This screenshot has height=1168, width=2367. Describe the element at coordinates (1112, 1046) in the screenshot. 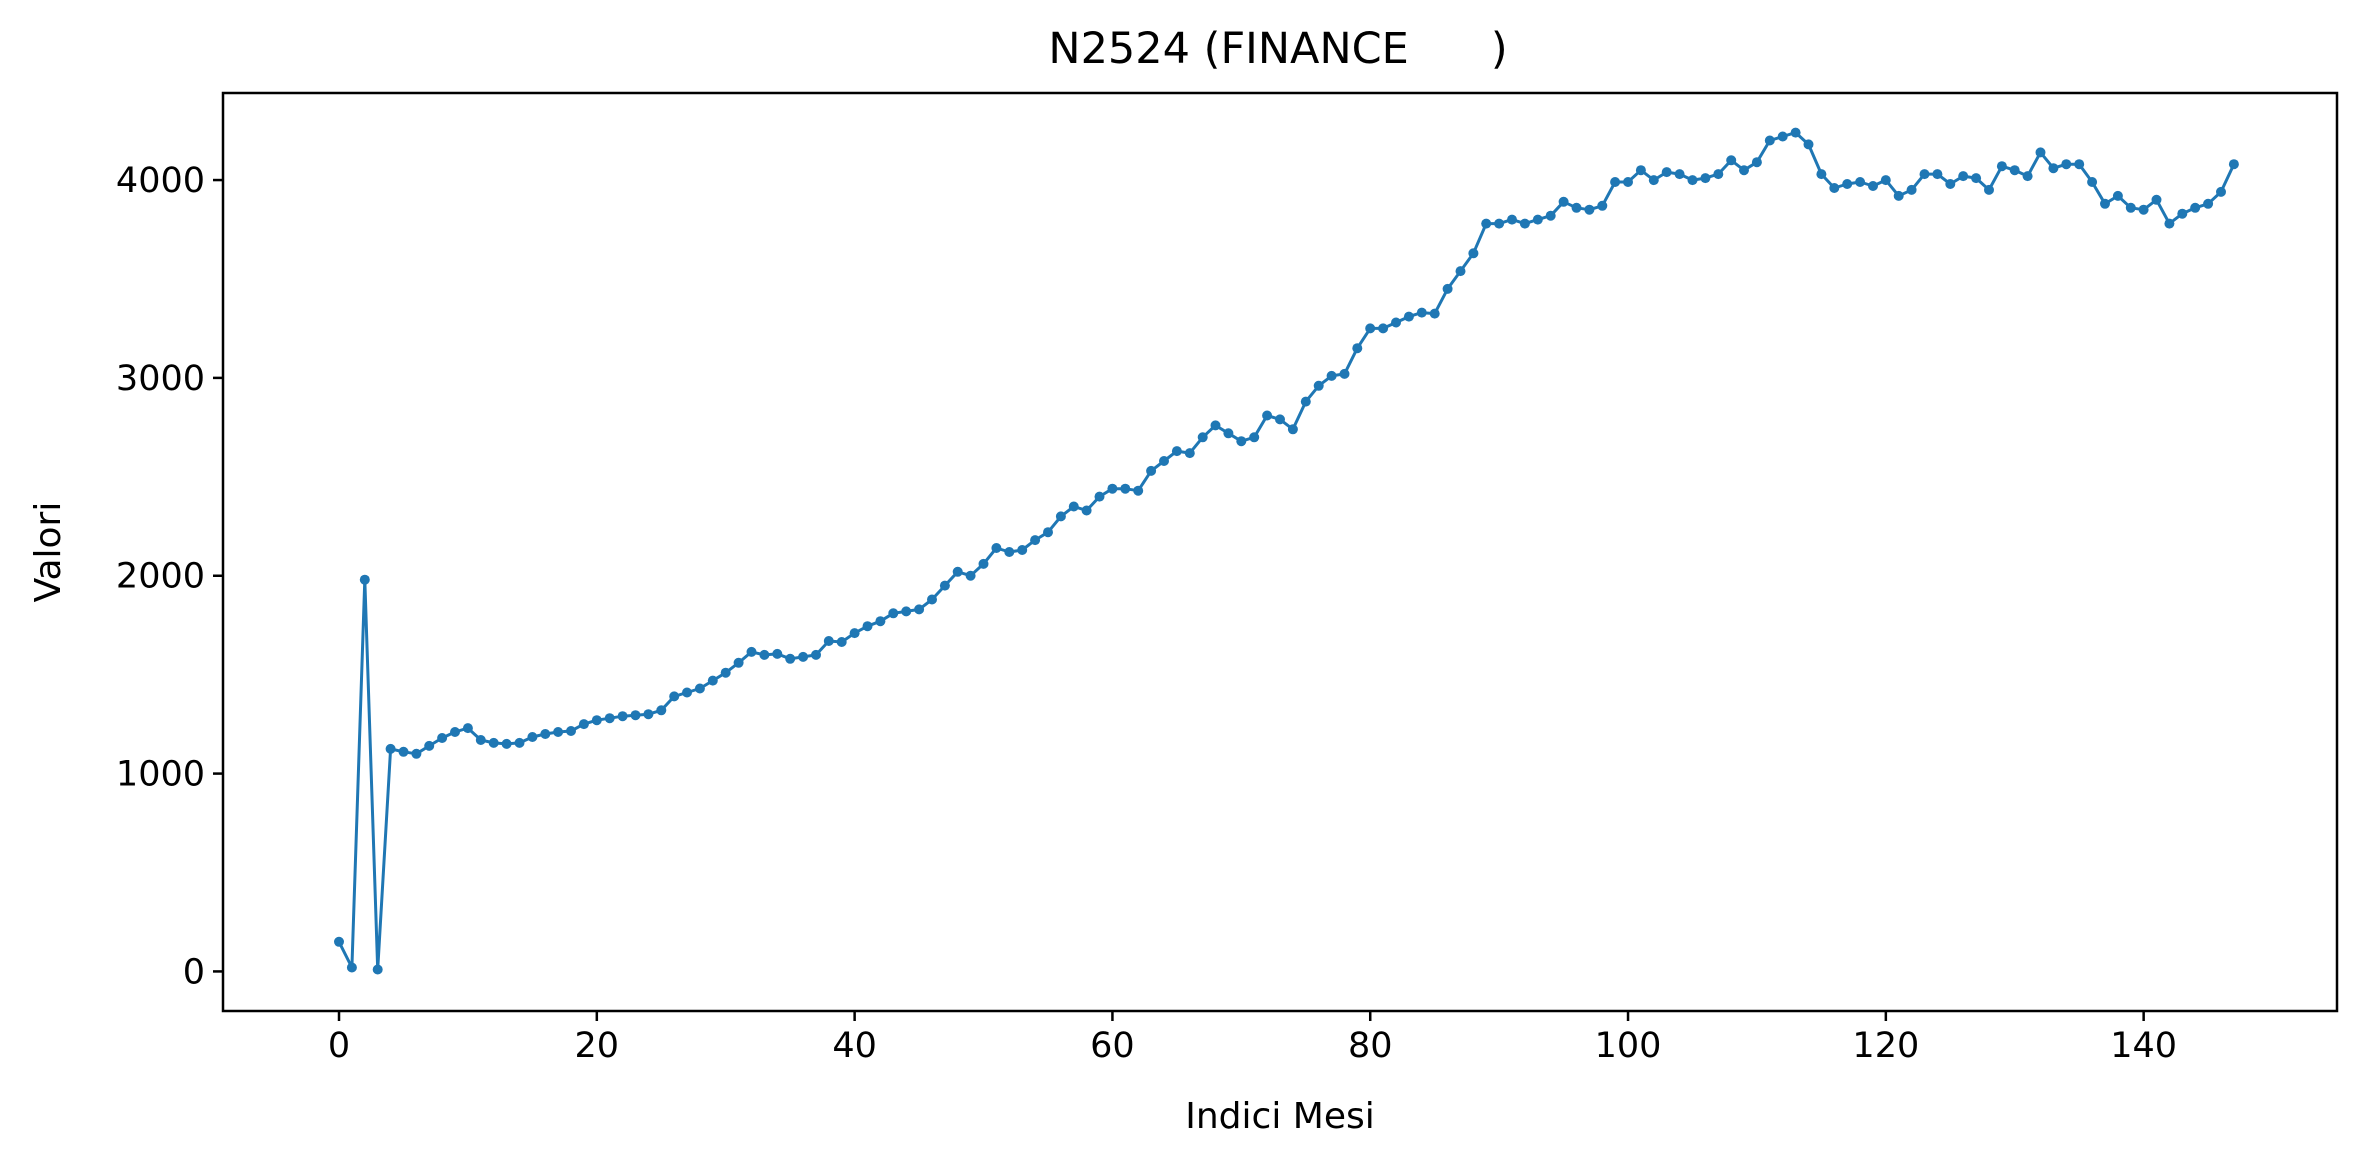

I see `x-tick-label: 60` at that location.